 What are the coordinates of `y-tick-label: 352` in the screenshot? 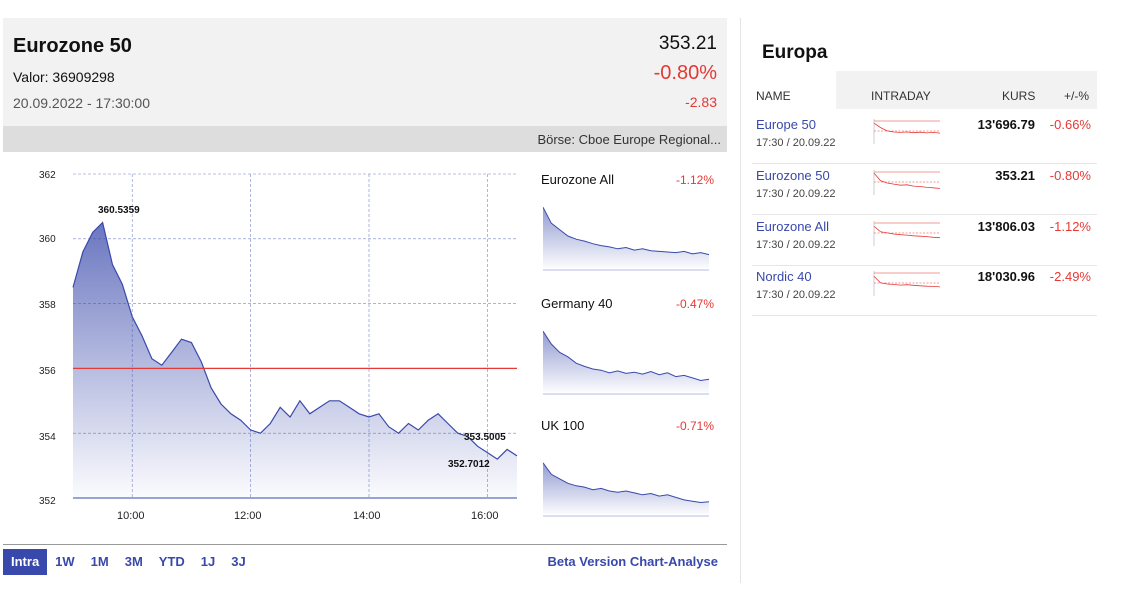 It's located at (47, 501).